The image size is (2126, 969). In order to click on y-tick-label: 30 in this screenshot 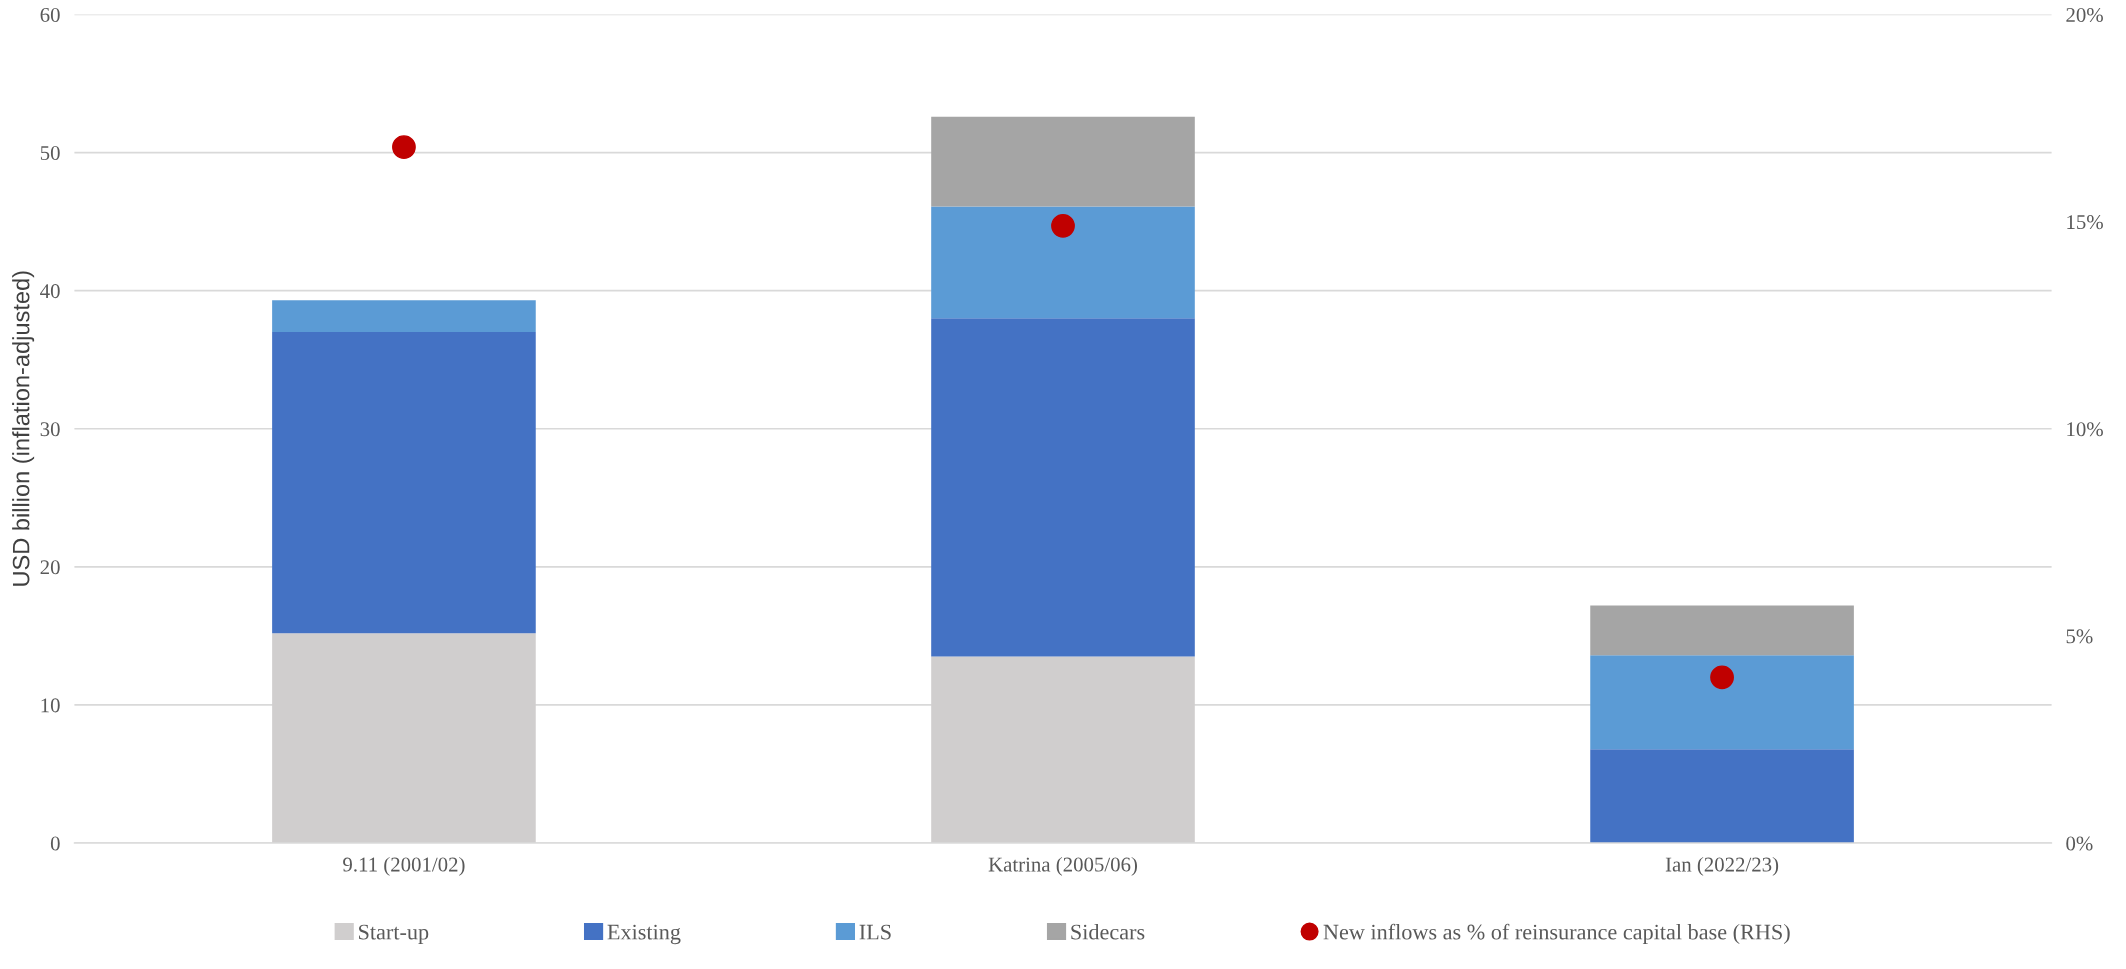, I will do `click(50, 429)`.